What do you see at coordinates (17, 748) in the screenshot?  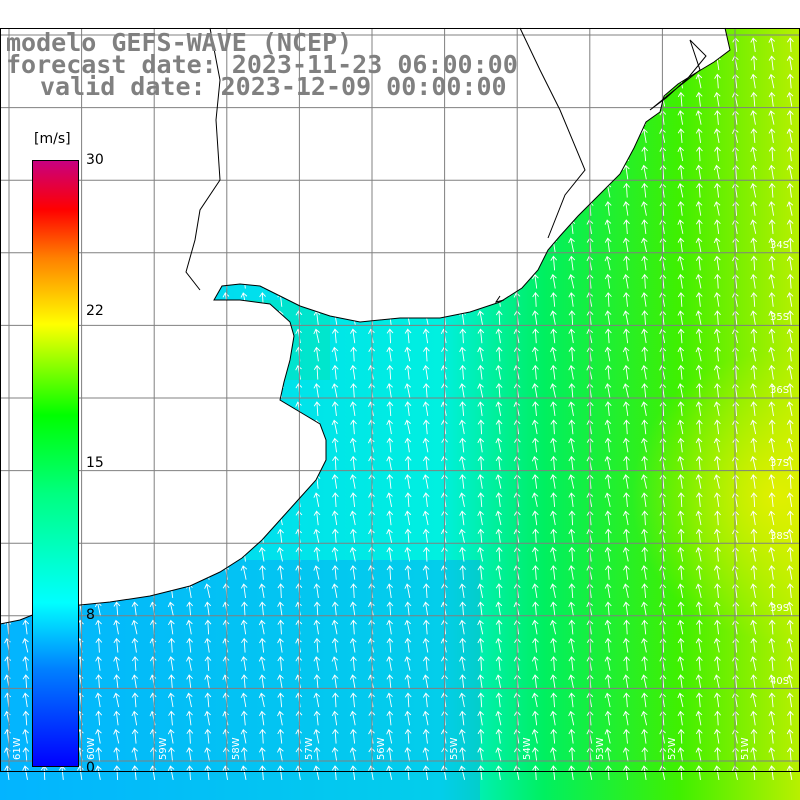 I see `lon-label-61w: 61W` at bounding box center [17, 748].